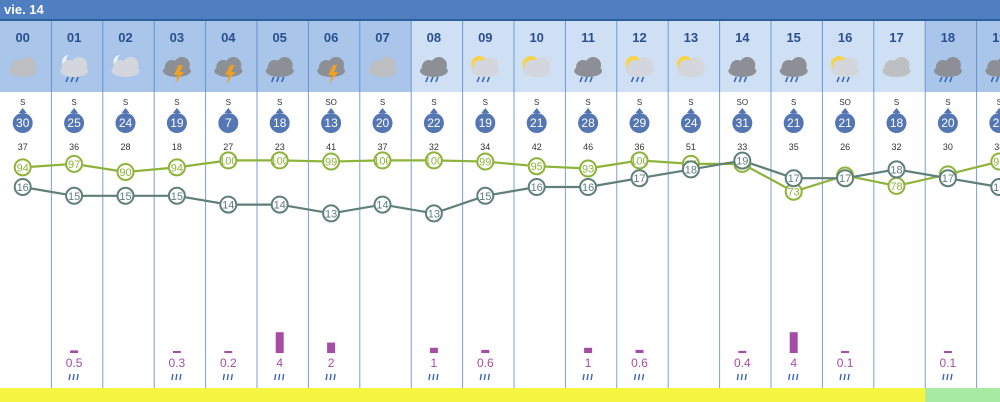  I want to click on day-label: vie. 14, so click(24, 9).